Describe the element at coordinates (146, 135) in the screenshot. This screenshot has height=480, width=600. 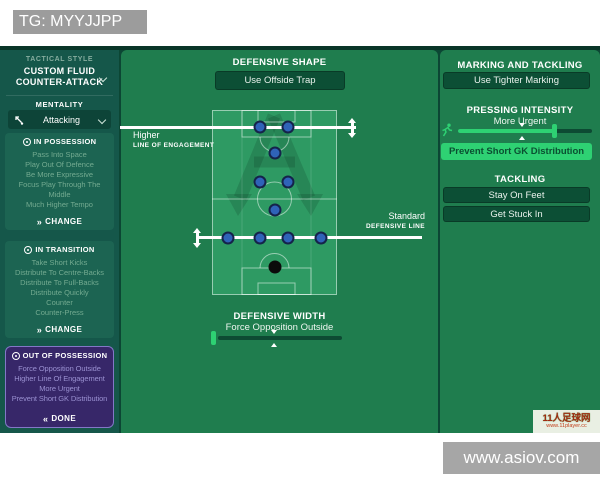
I see `line-of-engagement-value: Higher` at that location.